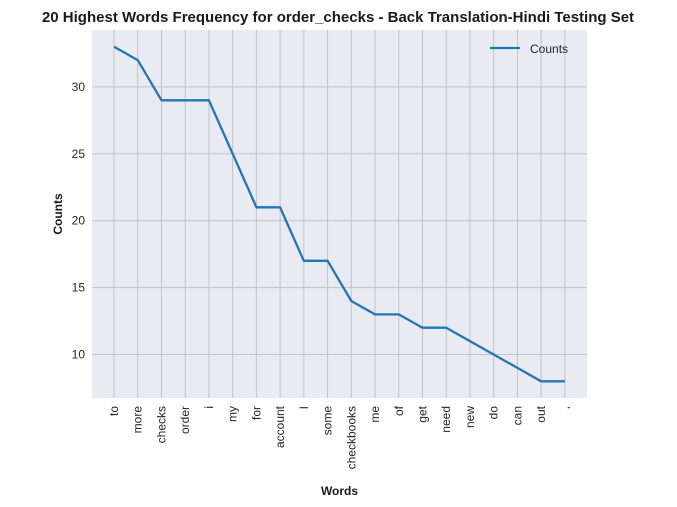 The height and width of the screenshot is (507, 677). What do you see at coordinates (280, 426) in the screenshot?
I see `x-tick-label: account` at bounding box center [280, 426].